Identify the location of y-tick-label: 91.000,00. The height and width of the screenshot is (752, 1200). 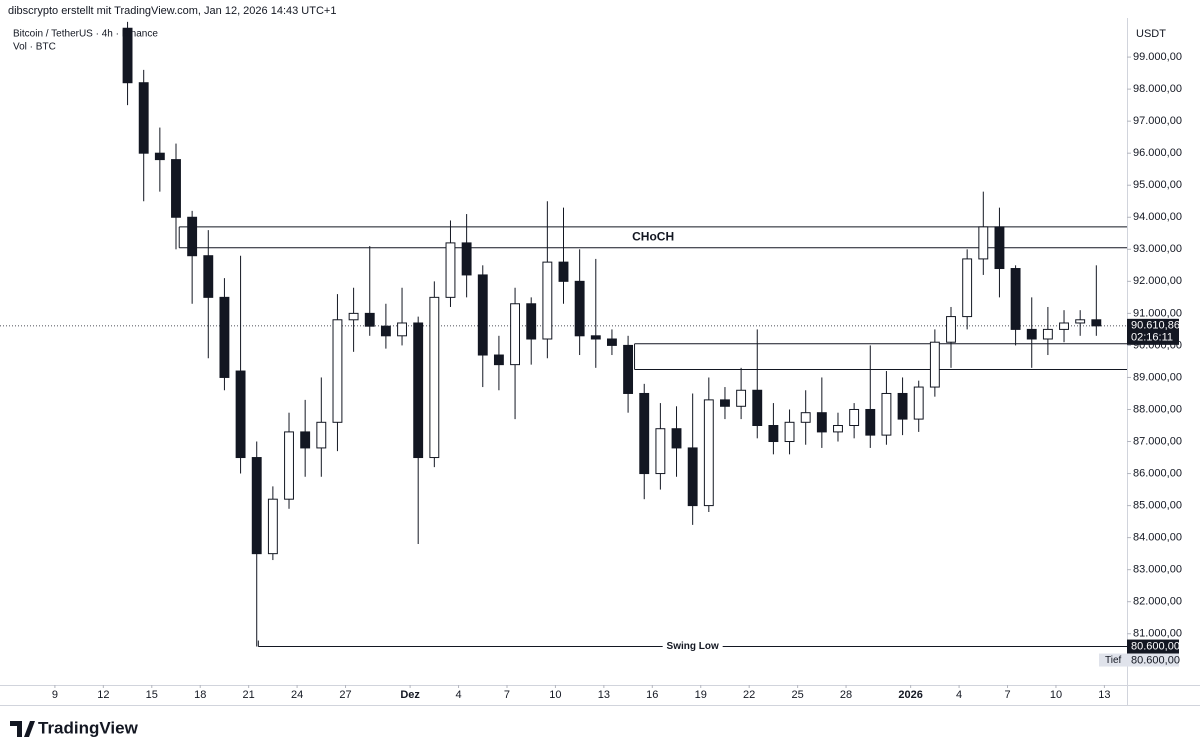
(1157, 313).